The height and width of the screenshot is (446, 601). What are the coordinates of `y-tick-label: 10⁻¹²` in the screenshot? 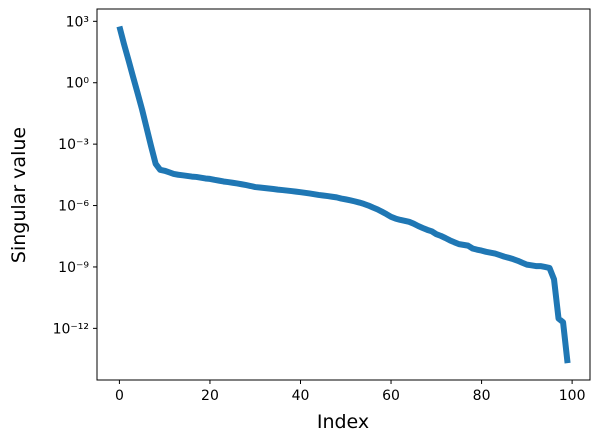 It's located at (71, 329).